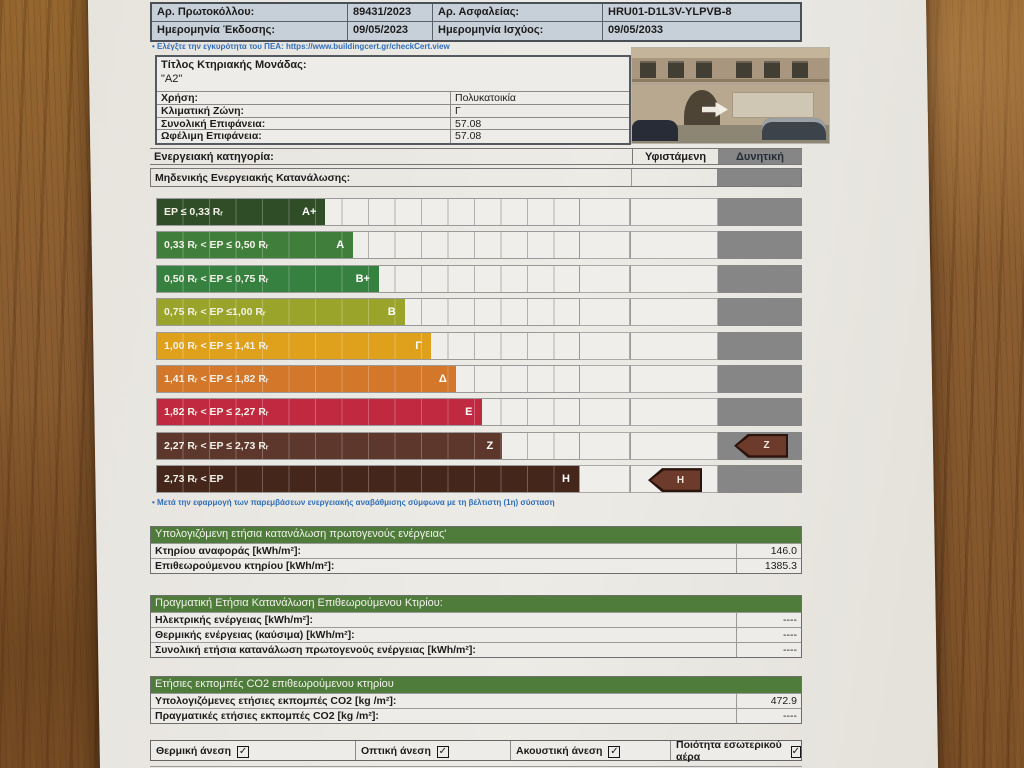 Image resolution: width=1024 pixels, height=768 pixels. Describe the element at coordinates (780, 566) in the screenshot. I see `inspected-building-value: 1385.3` at that location.